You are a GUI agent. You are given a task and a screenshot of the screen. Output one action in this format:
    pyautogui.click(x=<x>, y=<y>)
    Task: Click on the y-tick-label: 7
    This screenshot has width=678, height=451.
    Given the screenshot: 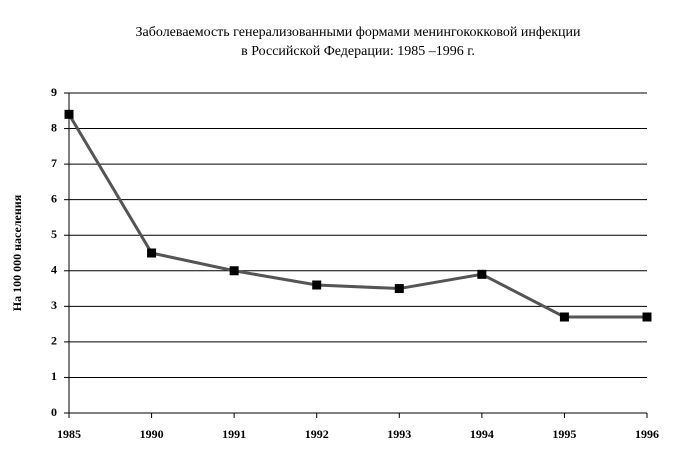 What is the action you would take?
    pyautogui.click(x=54, y=163)
    